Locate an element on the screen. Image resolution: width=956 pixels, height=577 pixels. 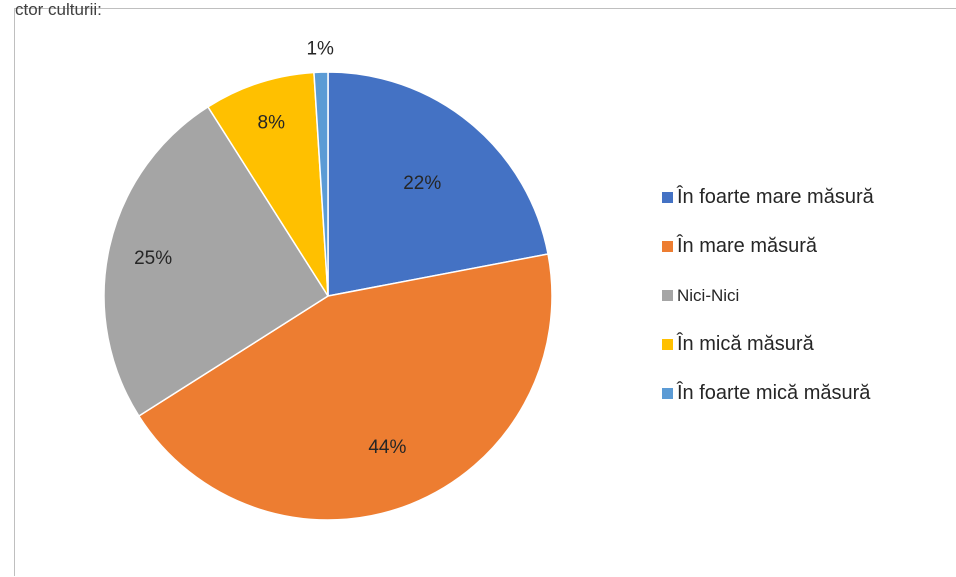
cropped-heading-fragment: ctor culturii: is located at coordinates (58, 8).